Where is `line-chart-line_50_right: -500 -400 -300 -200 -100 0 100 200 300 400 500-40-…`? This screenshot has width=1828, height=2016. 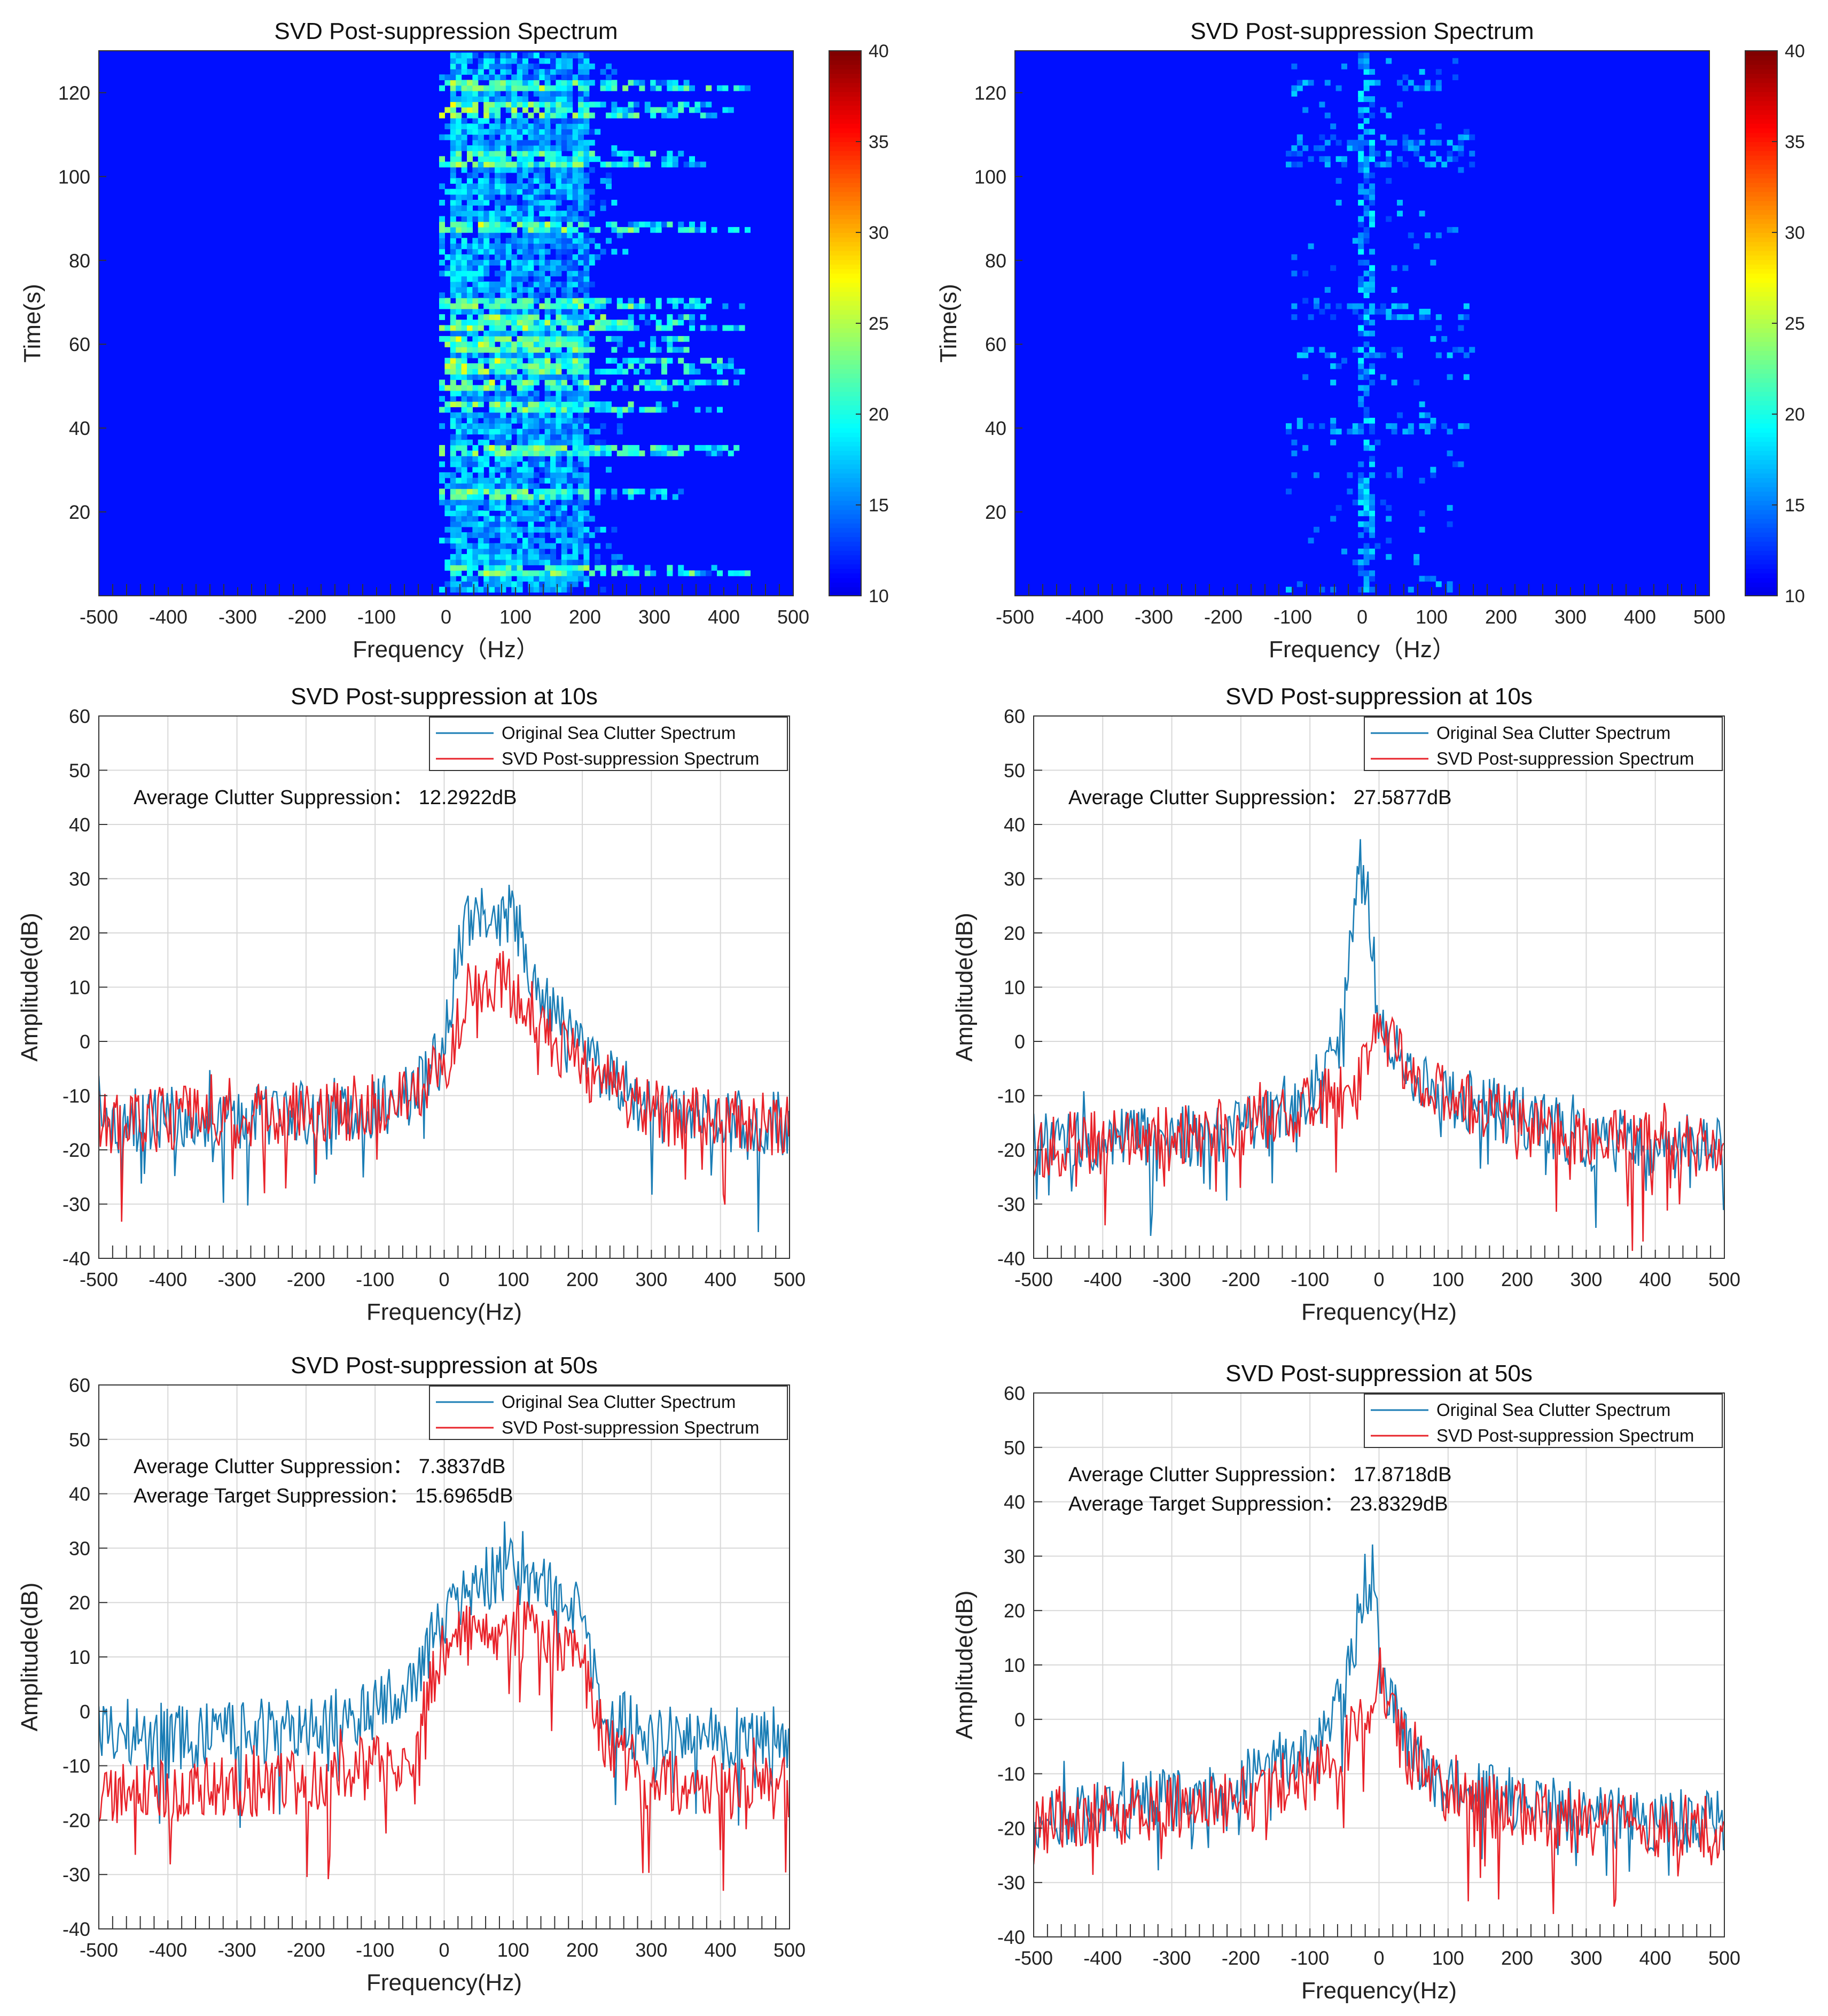
line-chart-line_50_right: -500 -400 -300 -200 -100 0 100 200 300 400 500-40-… is located at coordinates (1345, 1682).